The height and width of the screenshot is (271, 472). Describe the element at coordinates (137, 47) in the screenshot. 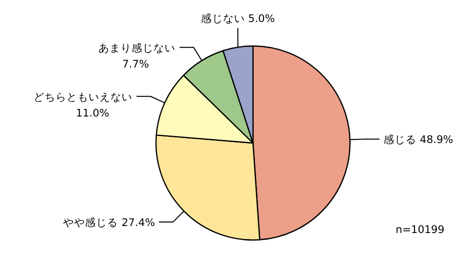

I see `slice-label: あまり感じない` at that location.